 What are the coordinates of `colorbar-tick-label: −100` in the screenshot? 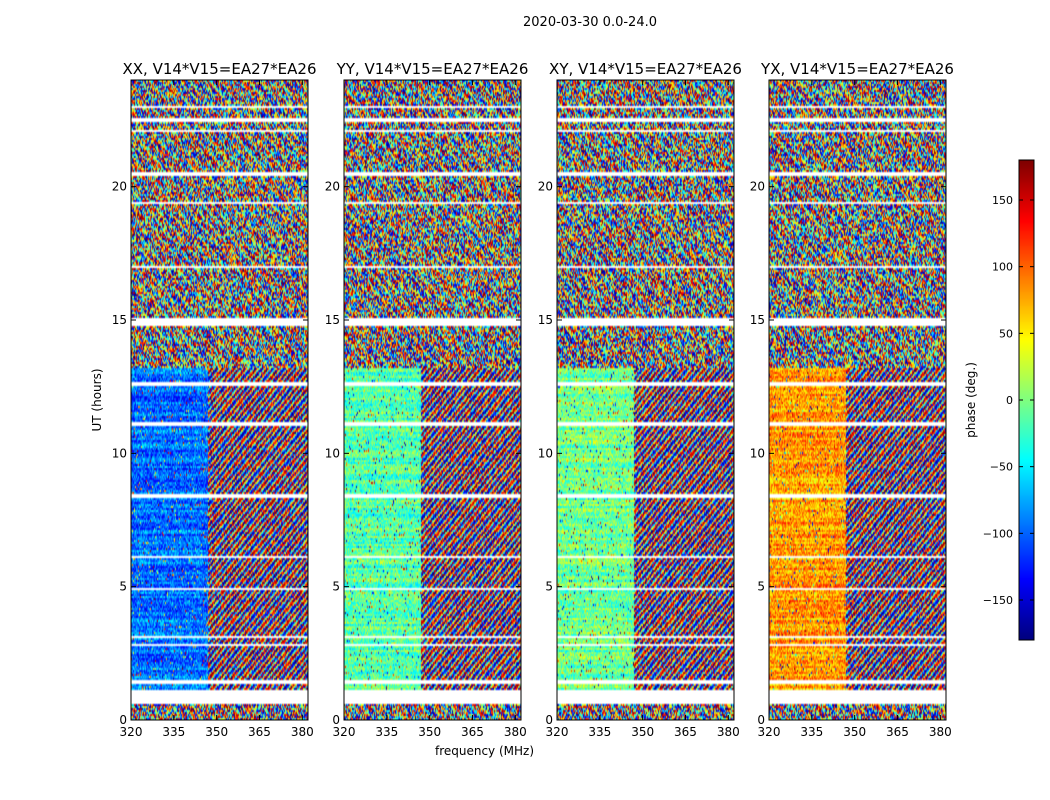 It's located at (998, 533).